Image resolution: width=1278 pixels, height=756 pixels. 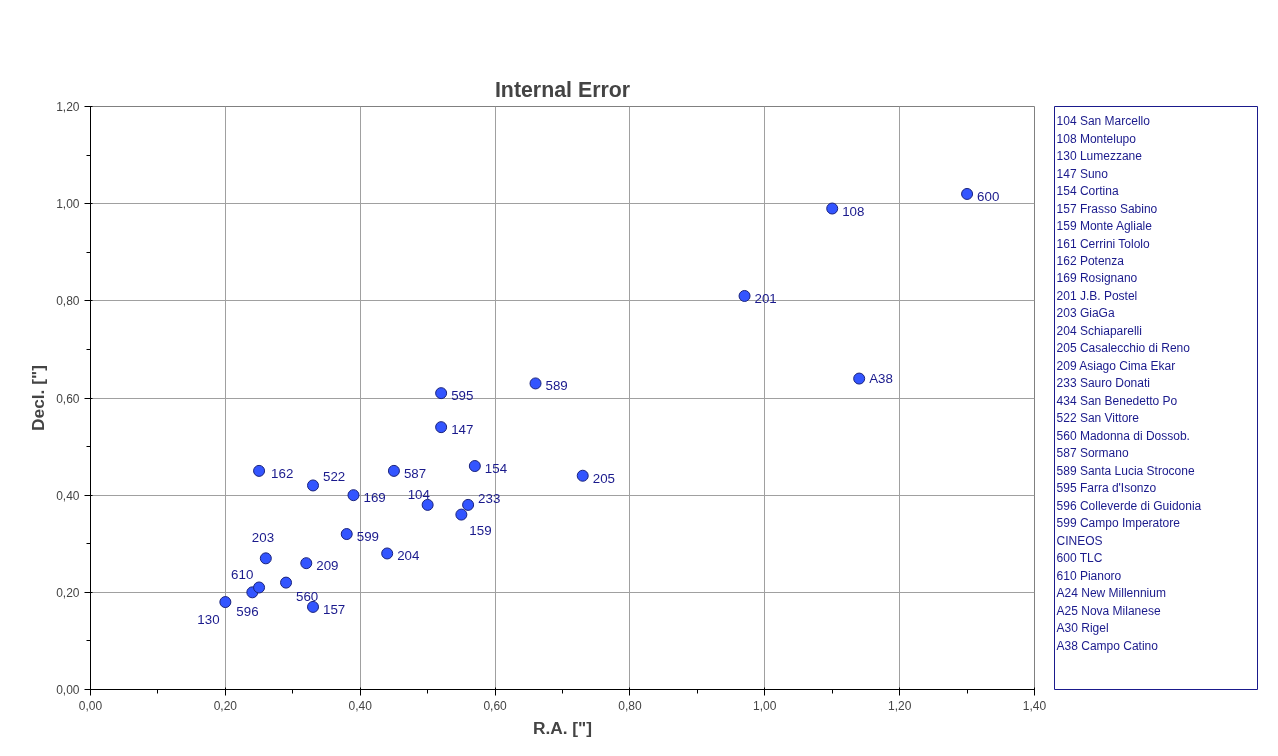 What do you see at coordinates (1103, 383) in the screenshot?
I see `text: 233 Sauro Donati` at bounding box center [1103, 383].